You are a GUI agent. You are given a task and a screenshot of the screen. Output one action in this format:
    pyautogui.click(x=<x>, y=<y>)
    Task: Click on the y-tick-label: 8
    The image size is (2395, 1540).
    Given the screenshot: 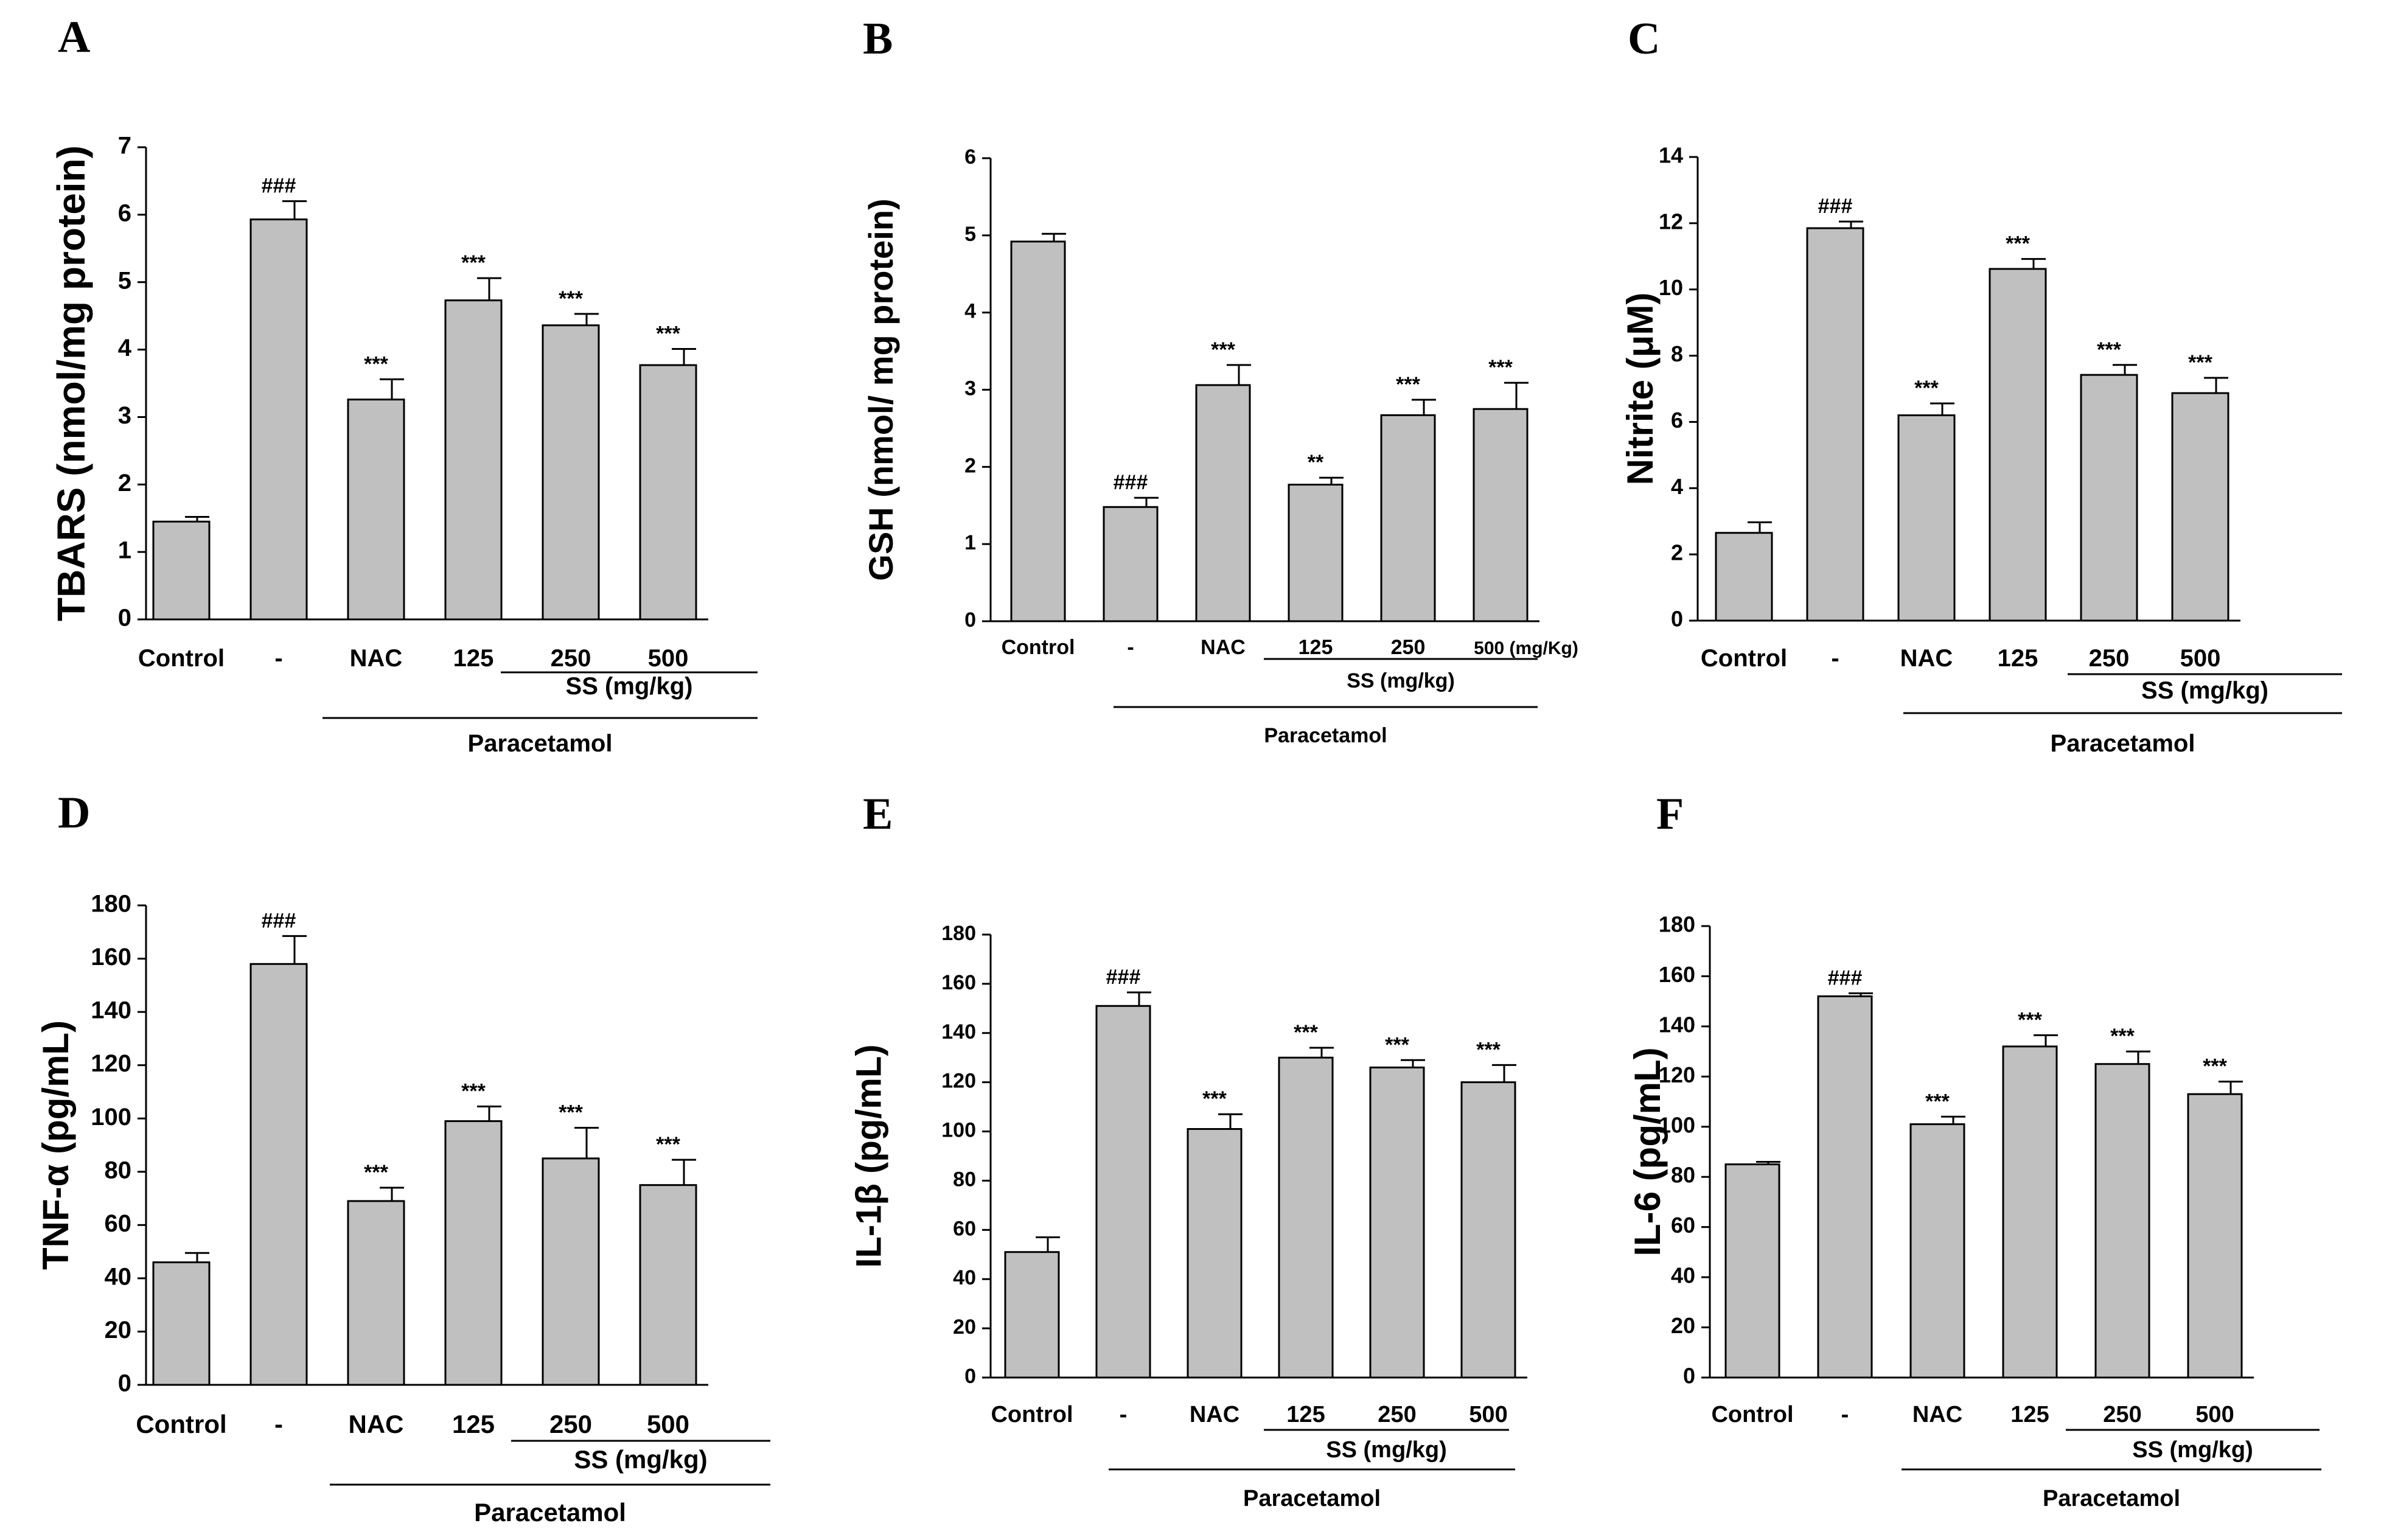 What is the action you would take?
    pyautogui.click(x=1677, y=353)
    